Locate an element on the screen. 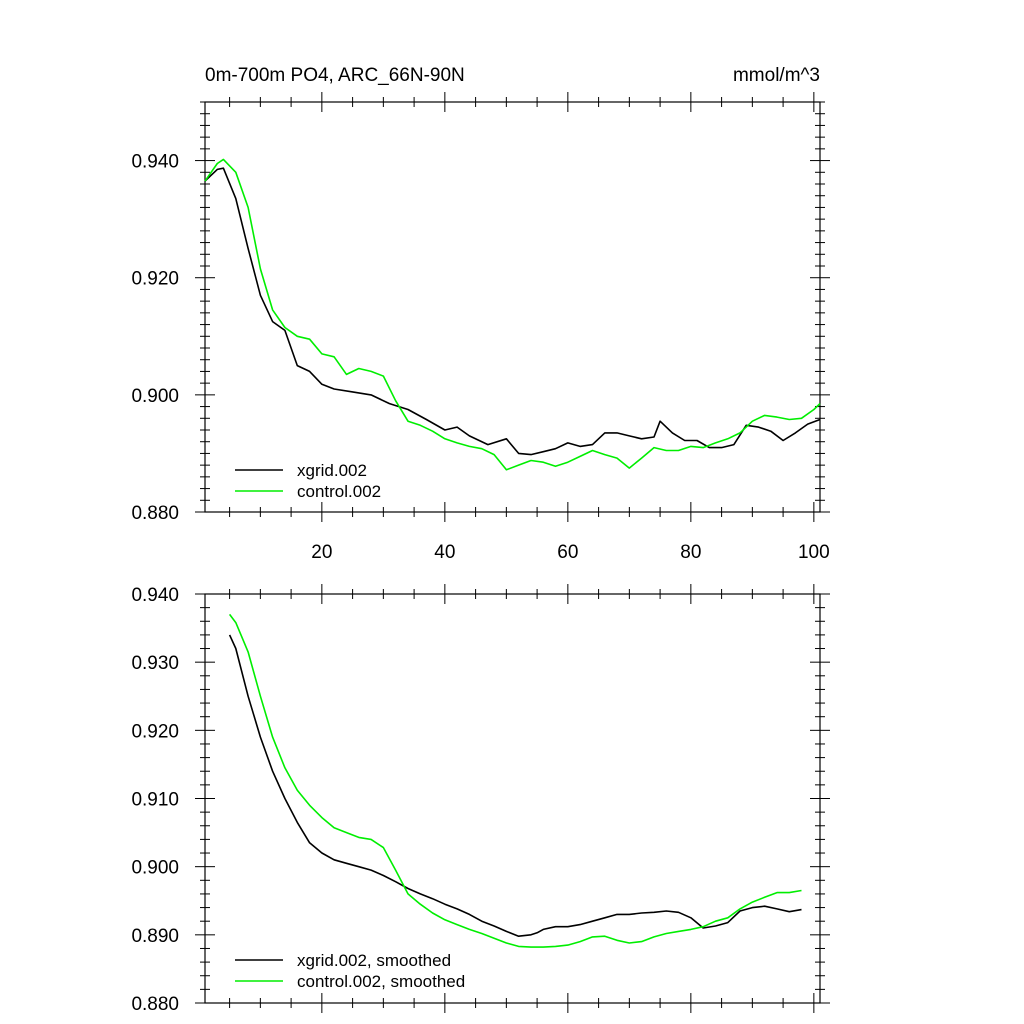 Image resolution: width=1024 pixels, height=1024 pixels. x-tick-label: 80 is located at coordinates (690, 552).